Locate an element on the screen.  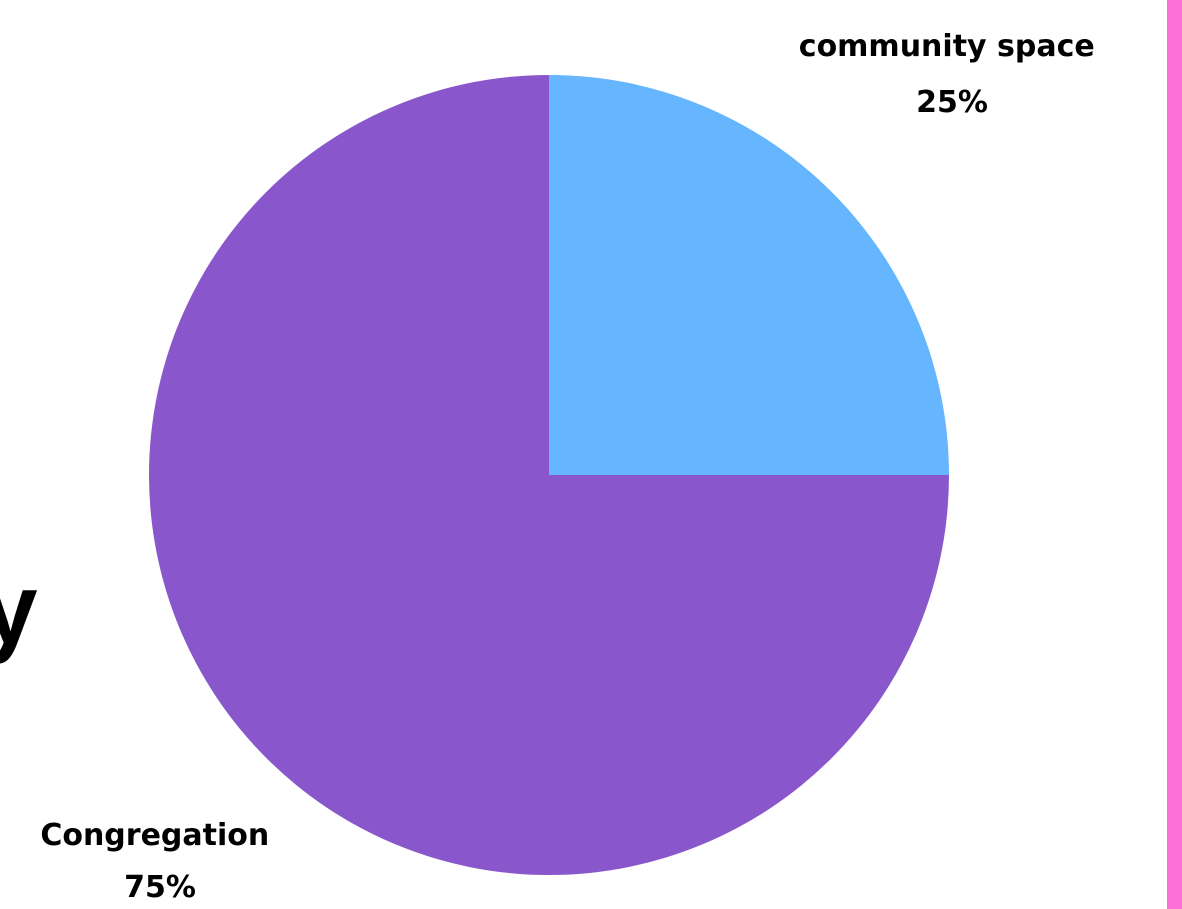
partial-heading-text: y is located at coordinates (19, 609).